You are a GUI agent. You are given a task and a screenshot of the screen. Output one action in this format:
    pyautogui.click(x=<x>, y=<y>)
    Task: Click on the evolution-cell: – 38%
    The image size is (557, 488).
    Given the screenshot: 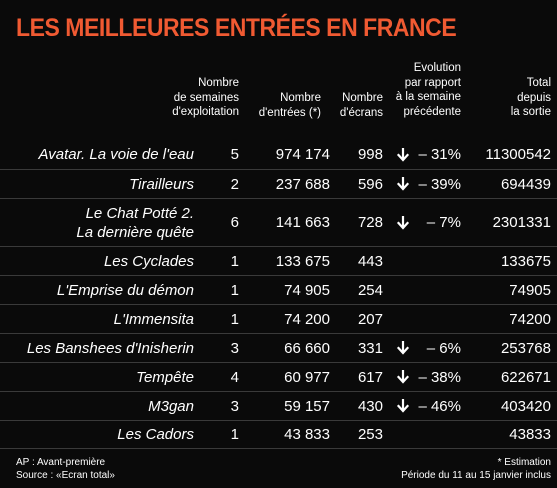 What is the action you would take?
    pyautogui.click(x=439, y=377)
    